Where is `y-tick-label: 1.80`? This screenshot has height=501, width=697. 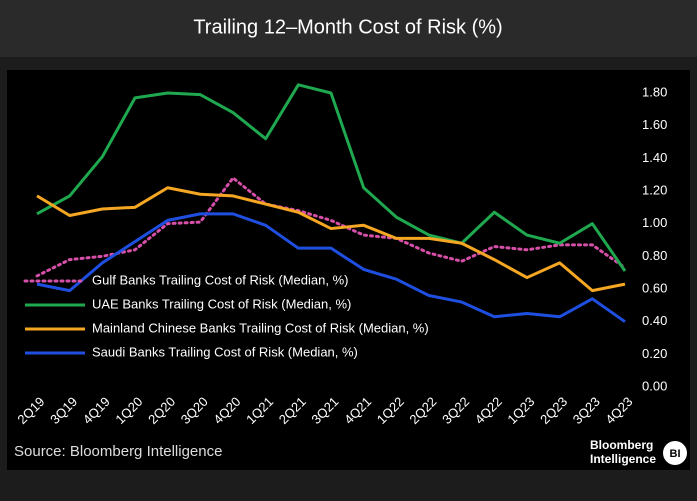 y-tick-label: 1.80 is located at coordinates (654, 91).